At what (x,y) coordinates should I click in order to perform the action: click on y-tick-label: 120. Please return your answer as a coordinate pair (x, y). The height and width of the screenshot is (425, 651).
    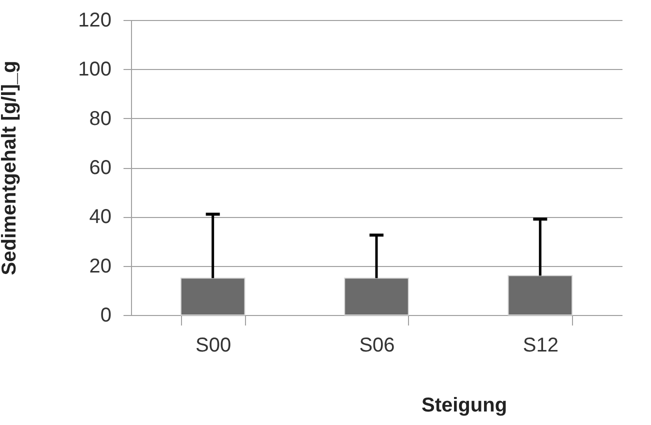
    Looking at the image, I should click on (95, 21).